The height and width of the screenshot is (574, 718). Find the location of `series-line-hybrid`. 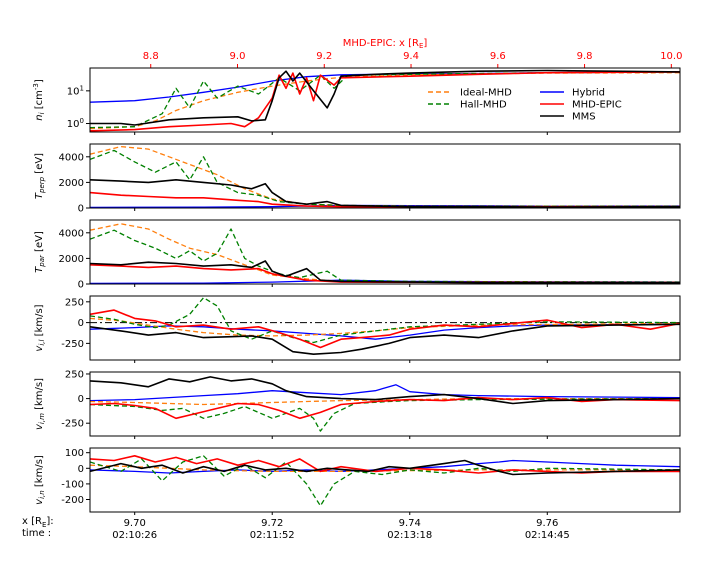

series-line-hybrid is located at coordinates (385, 393).